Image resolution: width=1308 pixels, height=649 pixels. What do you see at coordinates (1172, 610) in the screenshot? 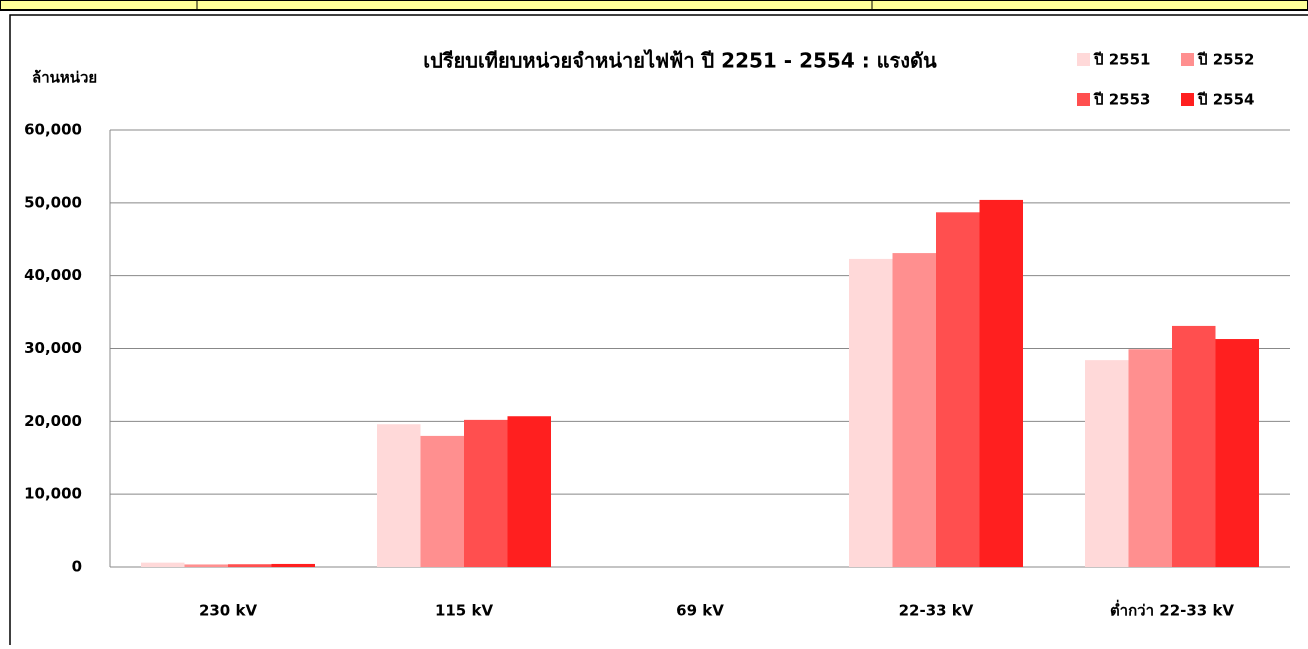
I see `x-tick-label: ต่ำกว่า 22-33 kV` at bounding box center [1172, 610].